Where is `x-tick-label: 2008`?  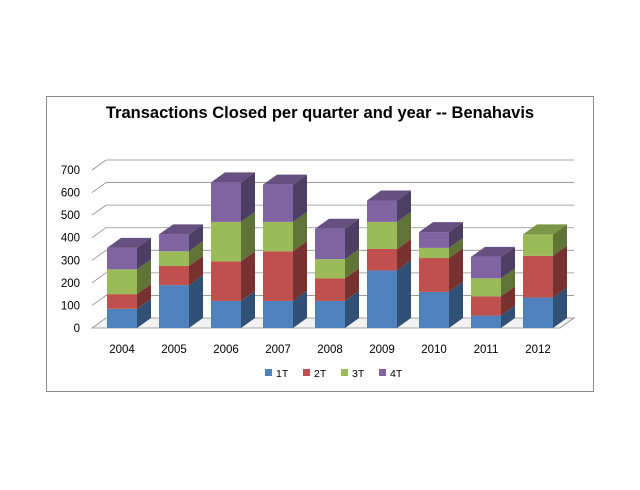
x-tick-label: 2008 is located at coordinates (330, 350).